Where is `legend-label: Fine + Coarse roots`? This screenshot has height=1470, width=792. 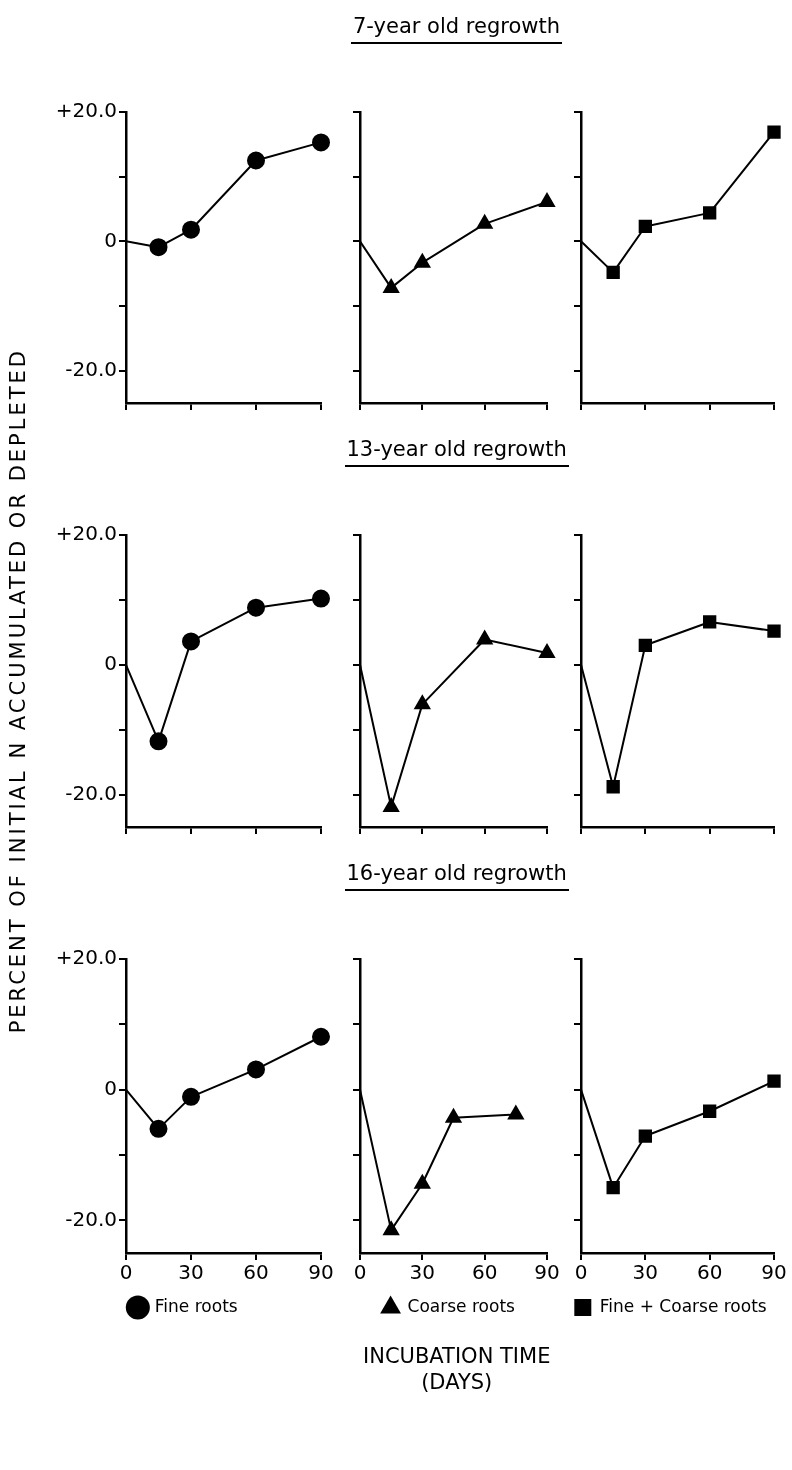 legend-label: Fine + Coarse roots is located at coordinates (683, 1305).